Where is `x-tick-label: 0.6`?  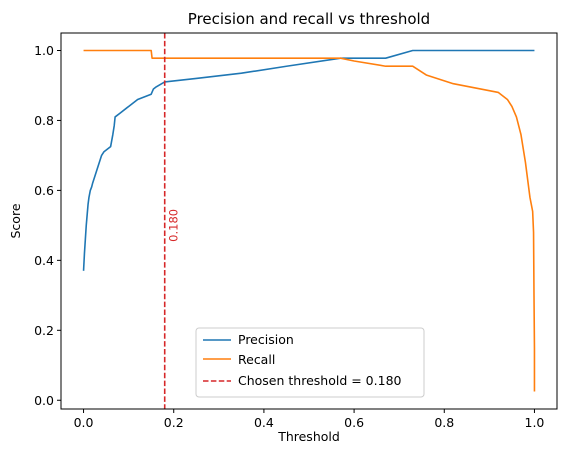 x-tick-label: 0.6 is located at coordinates (354, 422).